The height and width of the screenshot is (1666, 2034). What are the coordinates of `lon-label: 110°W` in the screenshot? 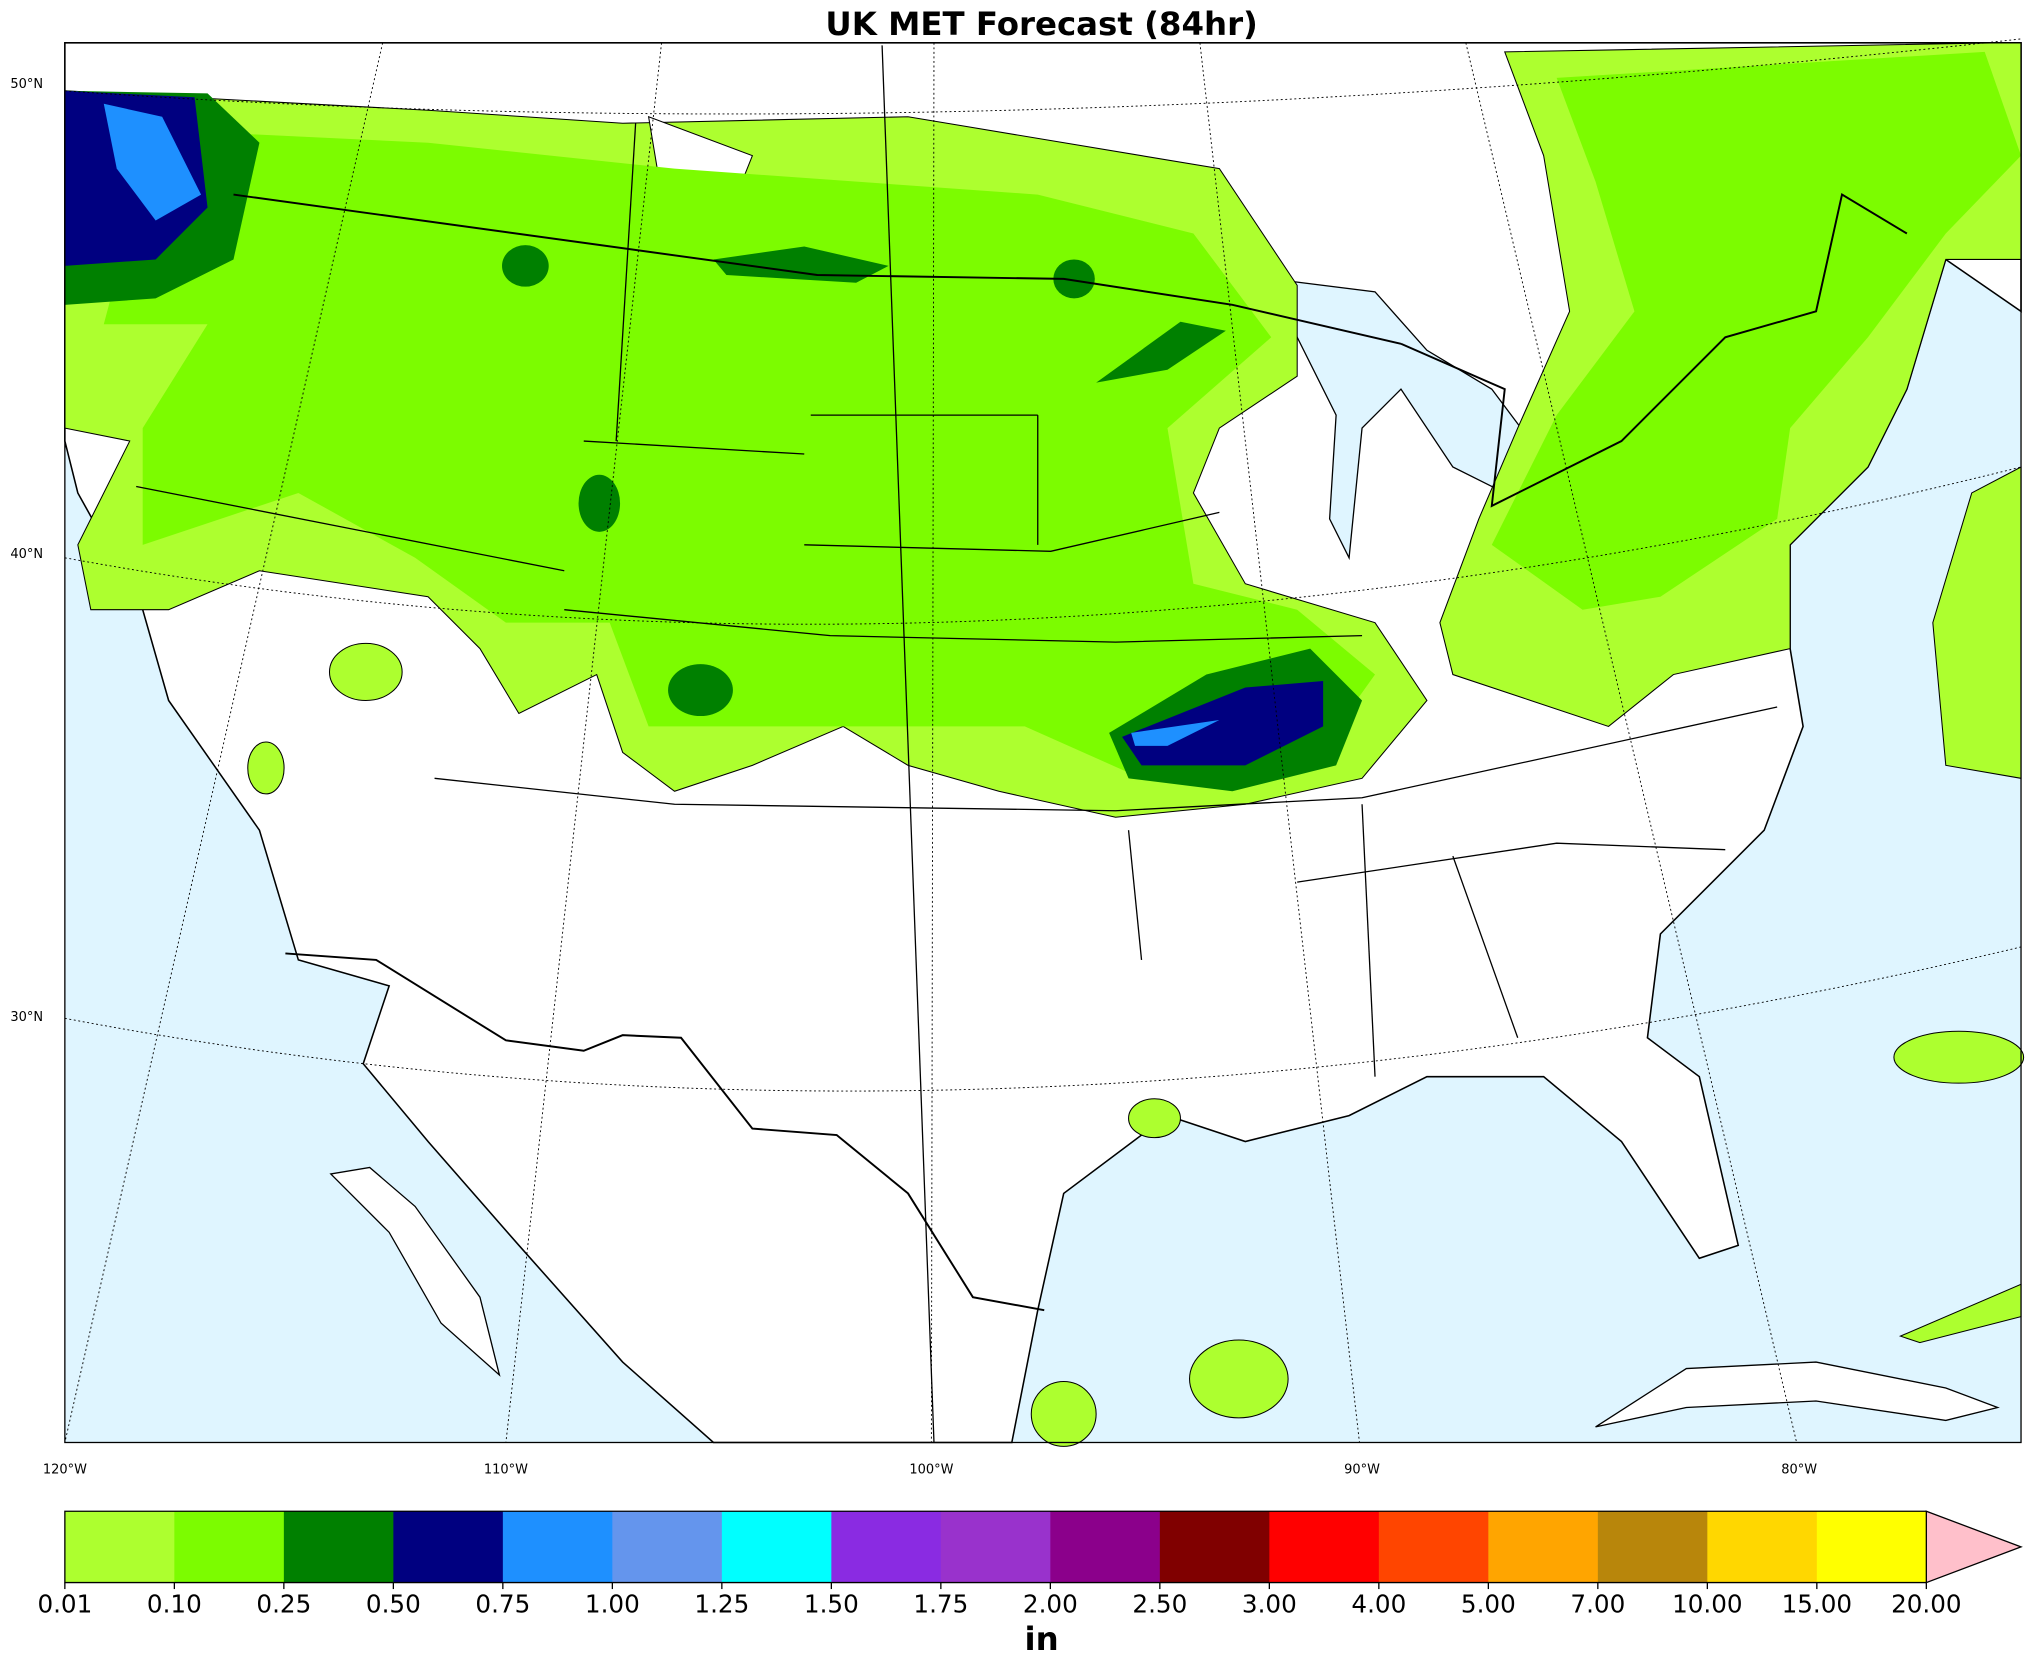 It's located at (506, 1470).